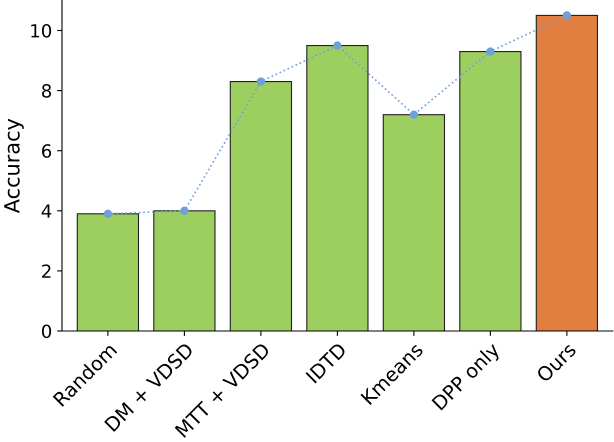 Image resolution: width=614 pixels, height=442 pixels. Describe the element at coordinates (47, 91) in the screenshot. I see `y-tick-label: 8` at that location.